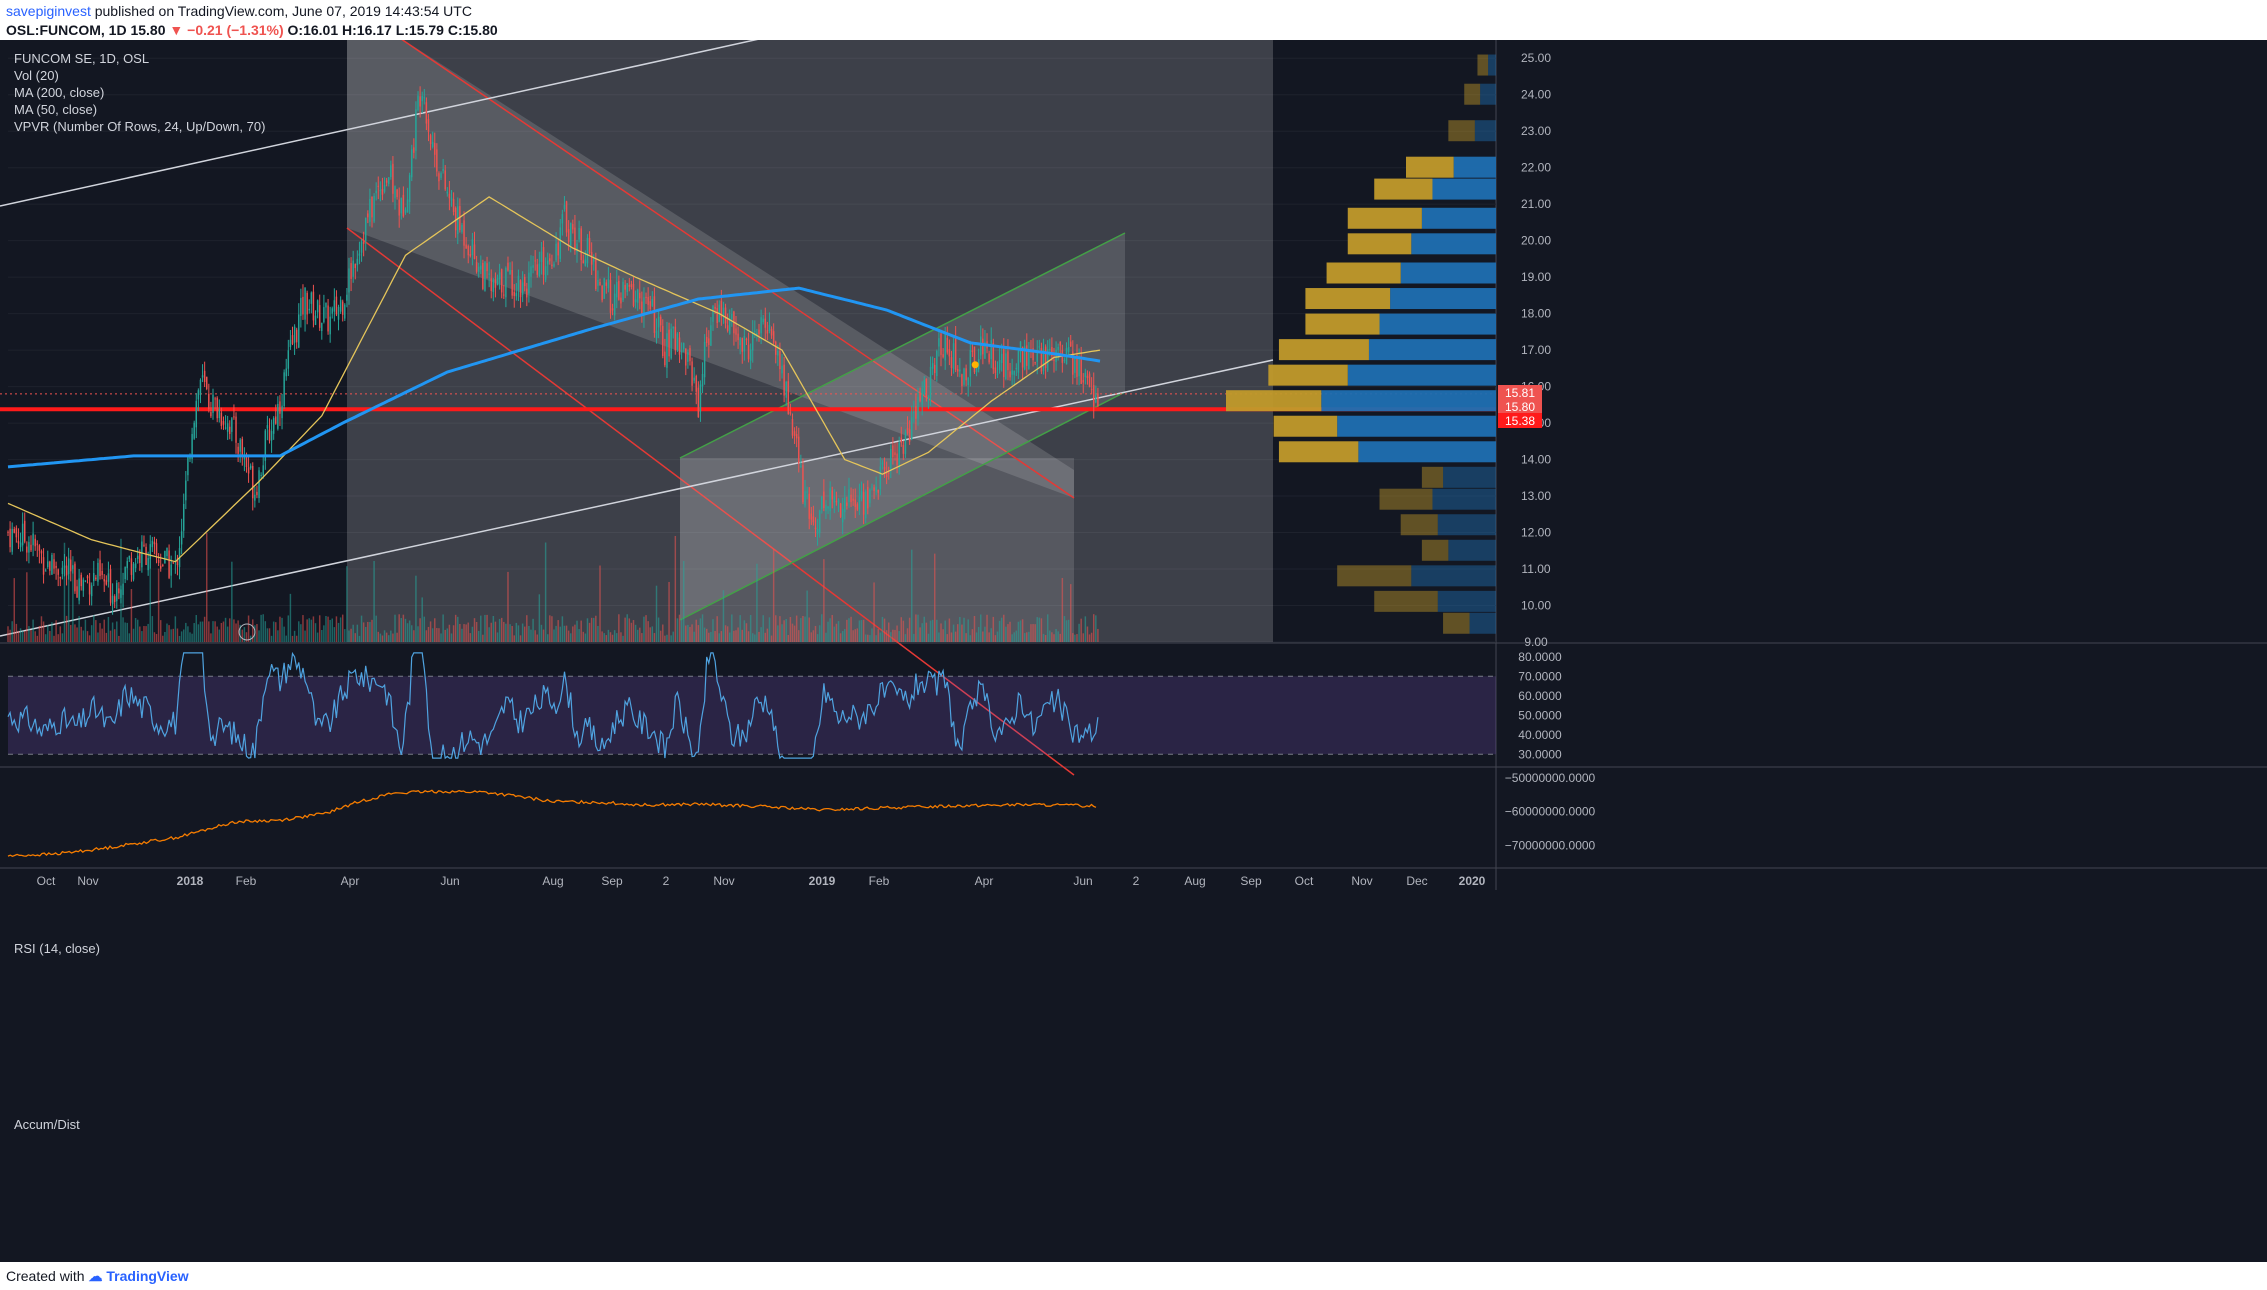 Image resolution: width=2267 pixels, height=1290 pixels. Describe the element at coordinates (1374, 576) in the screenshot. I see `vpvr-down-bar` at that location.